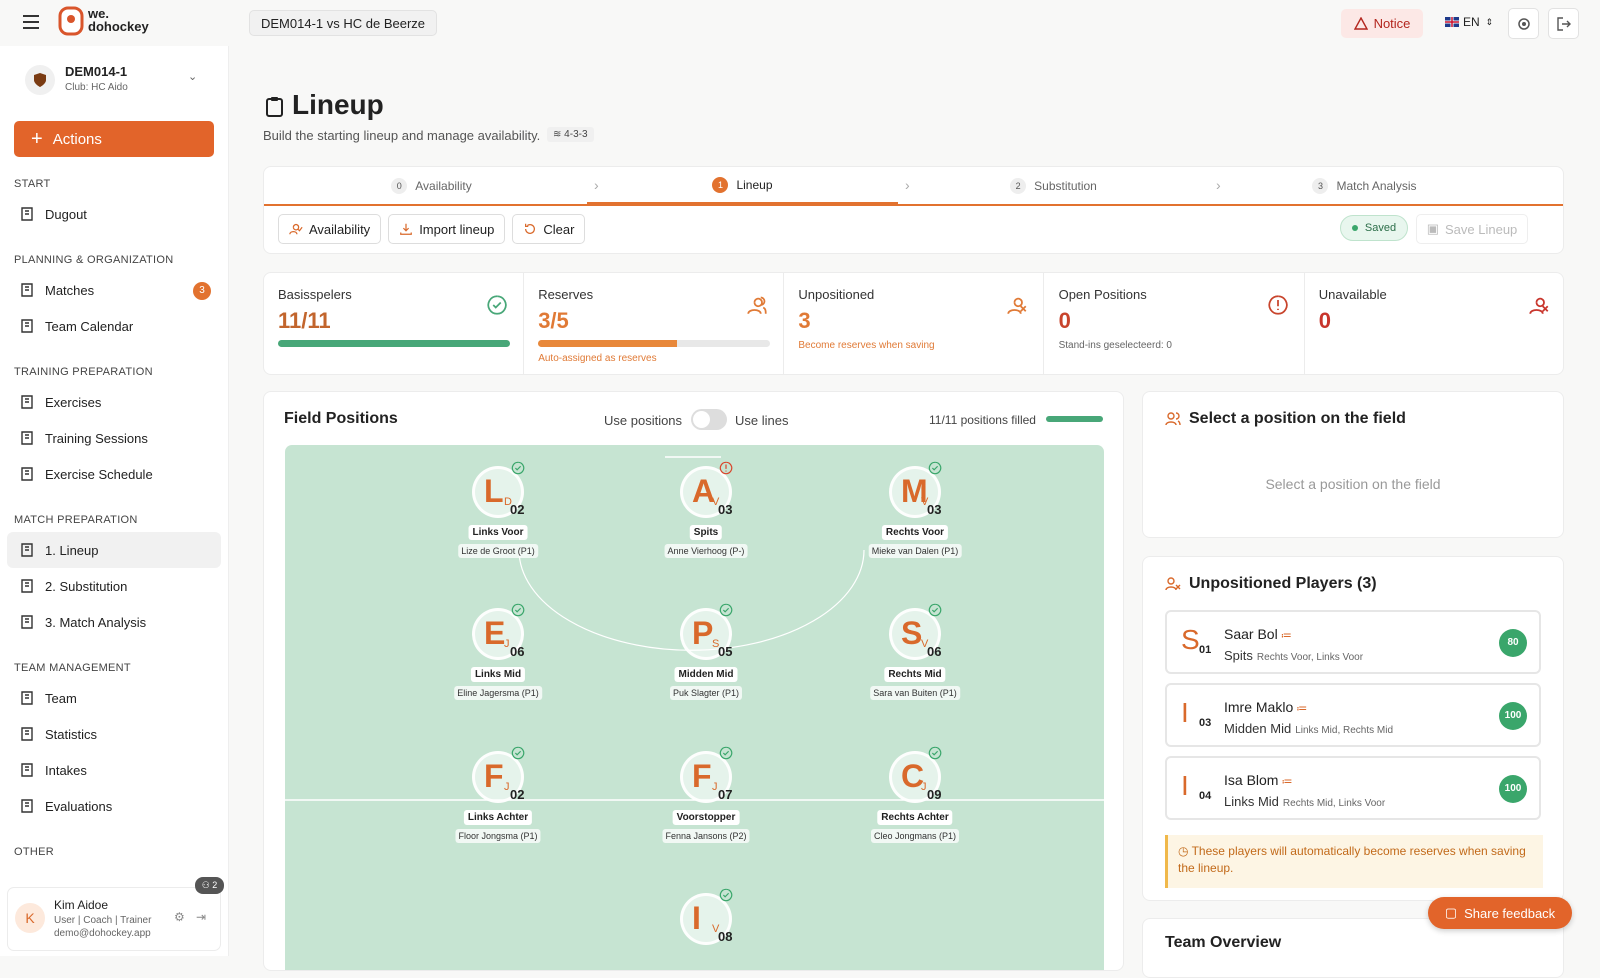 This screenshot has width=1600, height=978. What do you see at coordinates (447, 229) in the screenshot?
I see `toolbar-button: Import lineup` at bounding box center [447, 229].